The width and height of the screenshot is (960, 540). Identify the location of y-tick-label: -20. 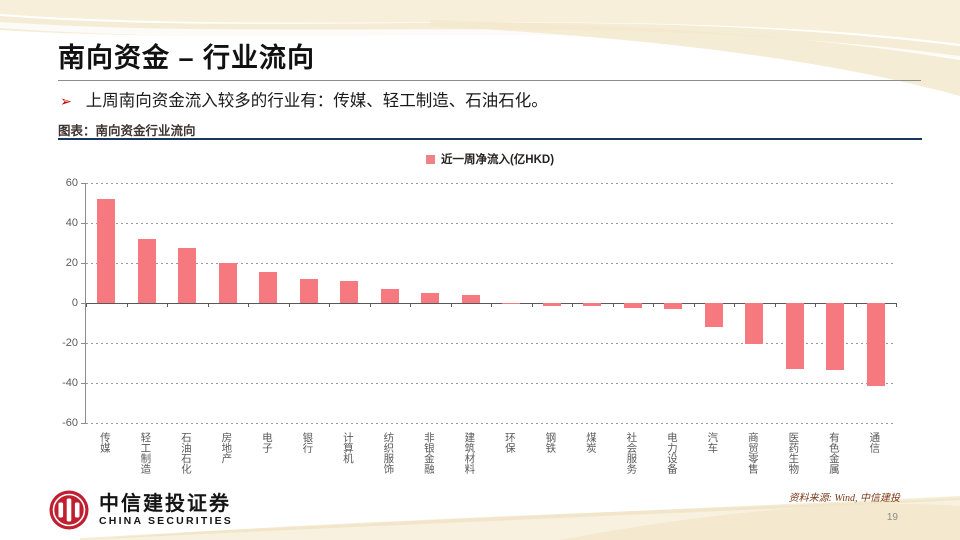
(70, 343).